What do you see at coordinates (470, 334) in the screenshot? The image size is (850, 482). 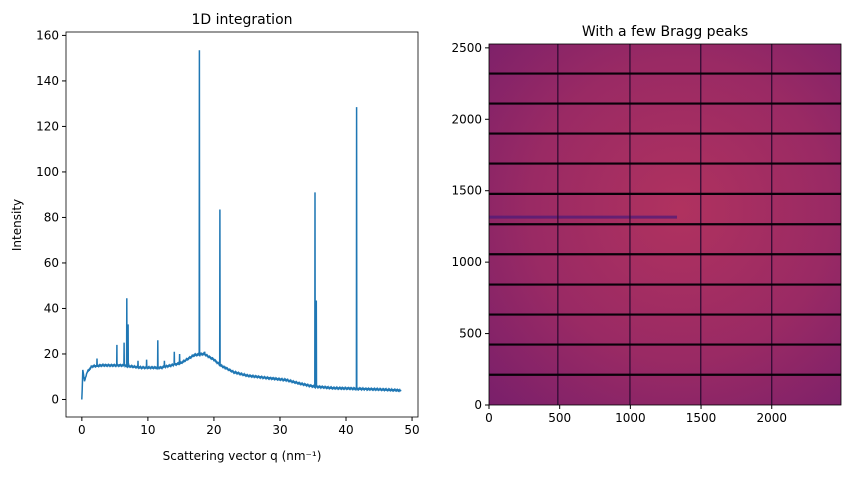 I see `y-tick-label: 500` at bounding box center [470, 334].